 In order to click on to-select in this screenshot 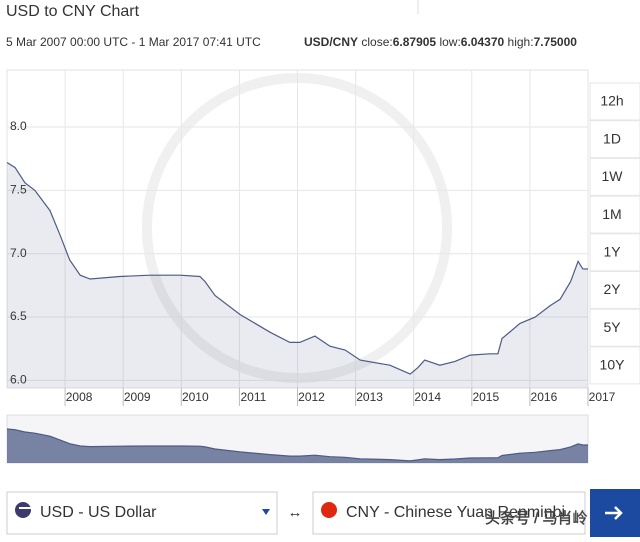, I will do `click(449, 513)`.